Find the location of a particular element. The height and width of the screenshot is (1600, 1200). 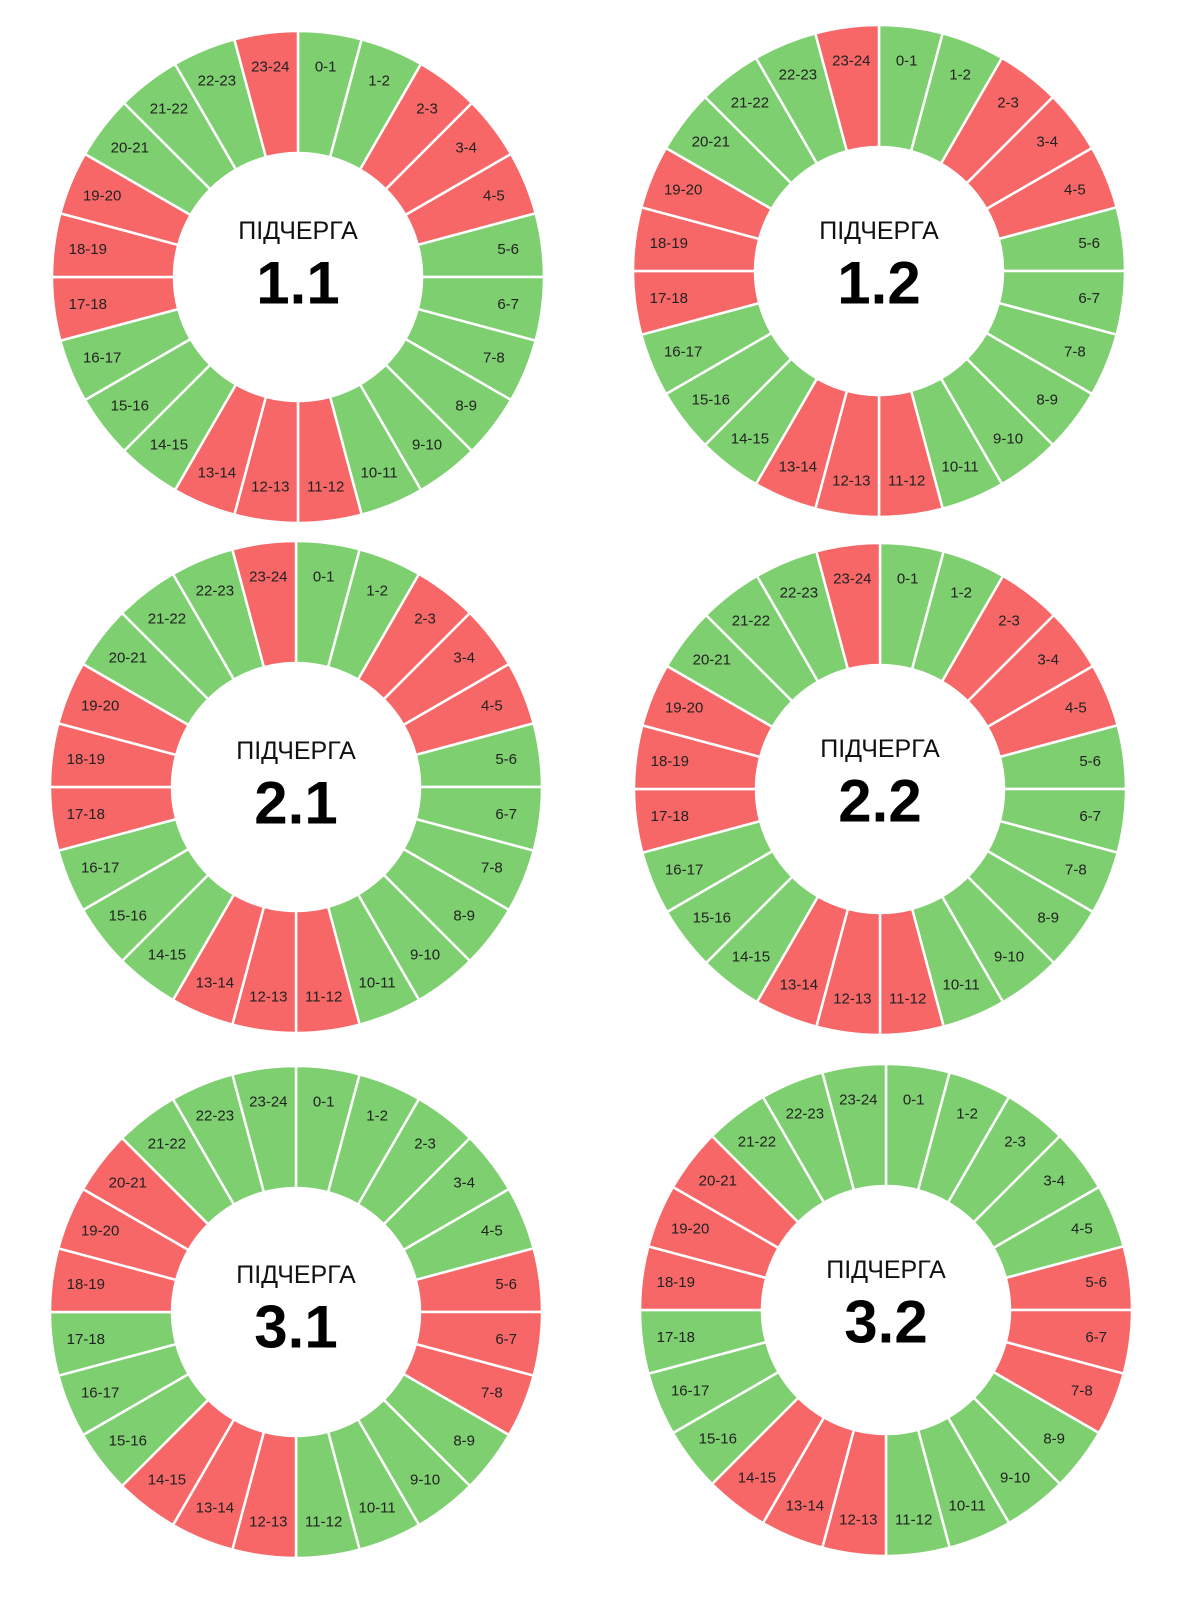

chart-title: 2.2 is located at coordinates (879, 801).